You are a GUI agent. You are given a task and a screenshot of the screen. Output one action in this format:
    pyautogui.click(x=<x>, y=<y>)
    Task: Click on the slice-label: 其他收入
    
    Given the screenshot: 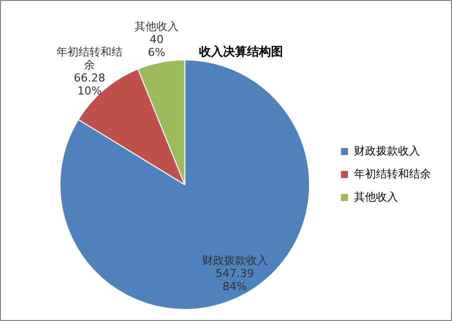 What is the action you would take?
    pyautogui.click(x=156, y=27)
    